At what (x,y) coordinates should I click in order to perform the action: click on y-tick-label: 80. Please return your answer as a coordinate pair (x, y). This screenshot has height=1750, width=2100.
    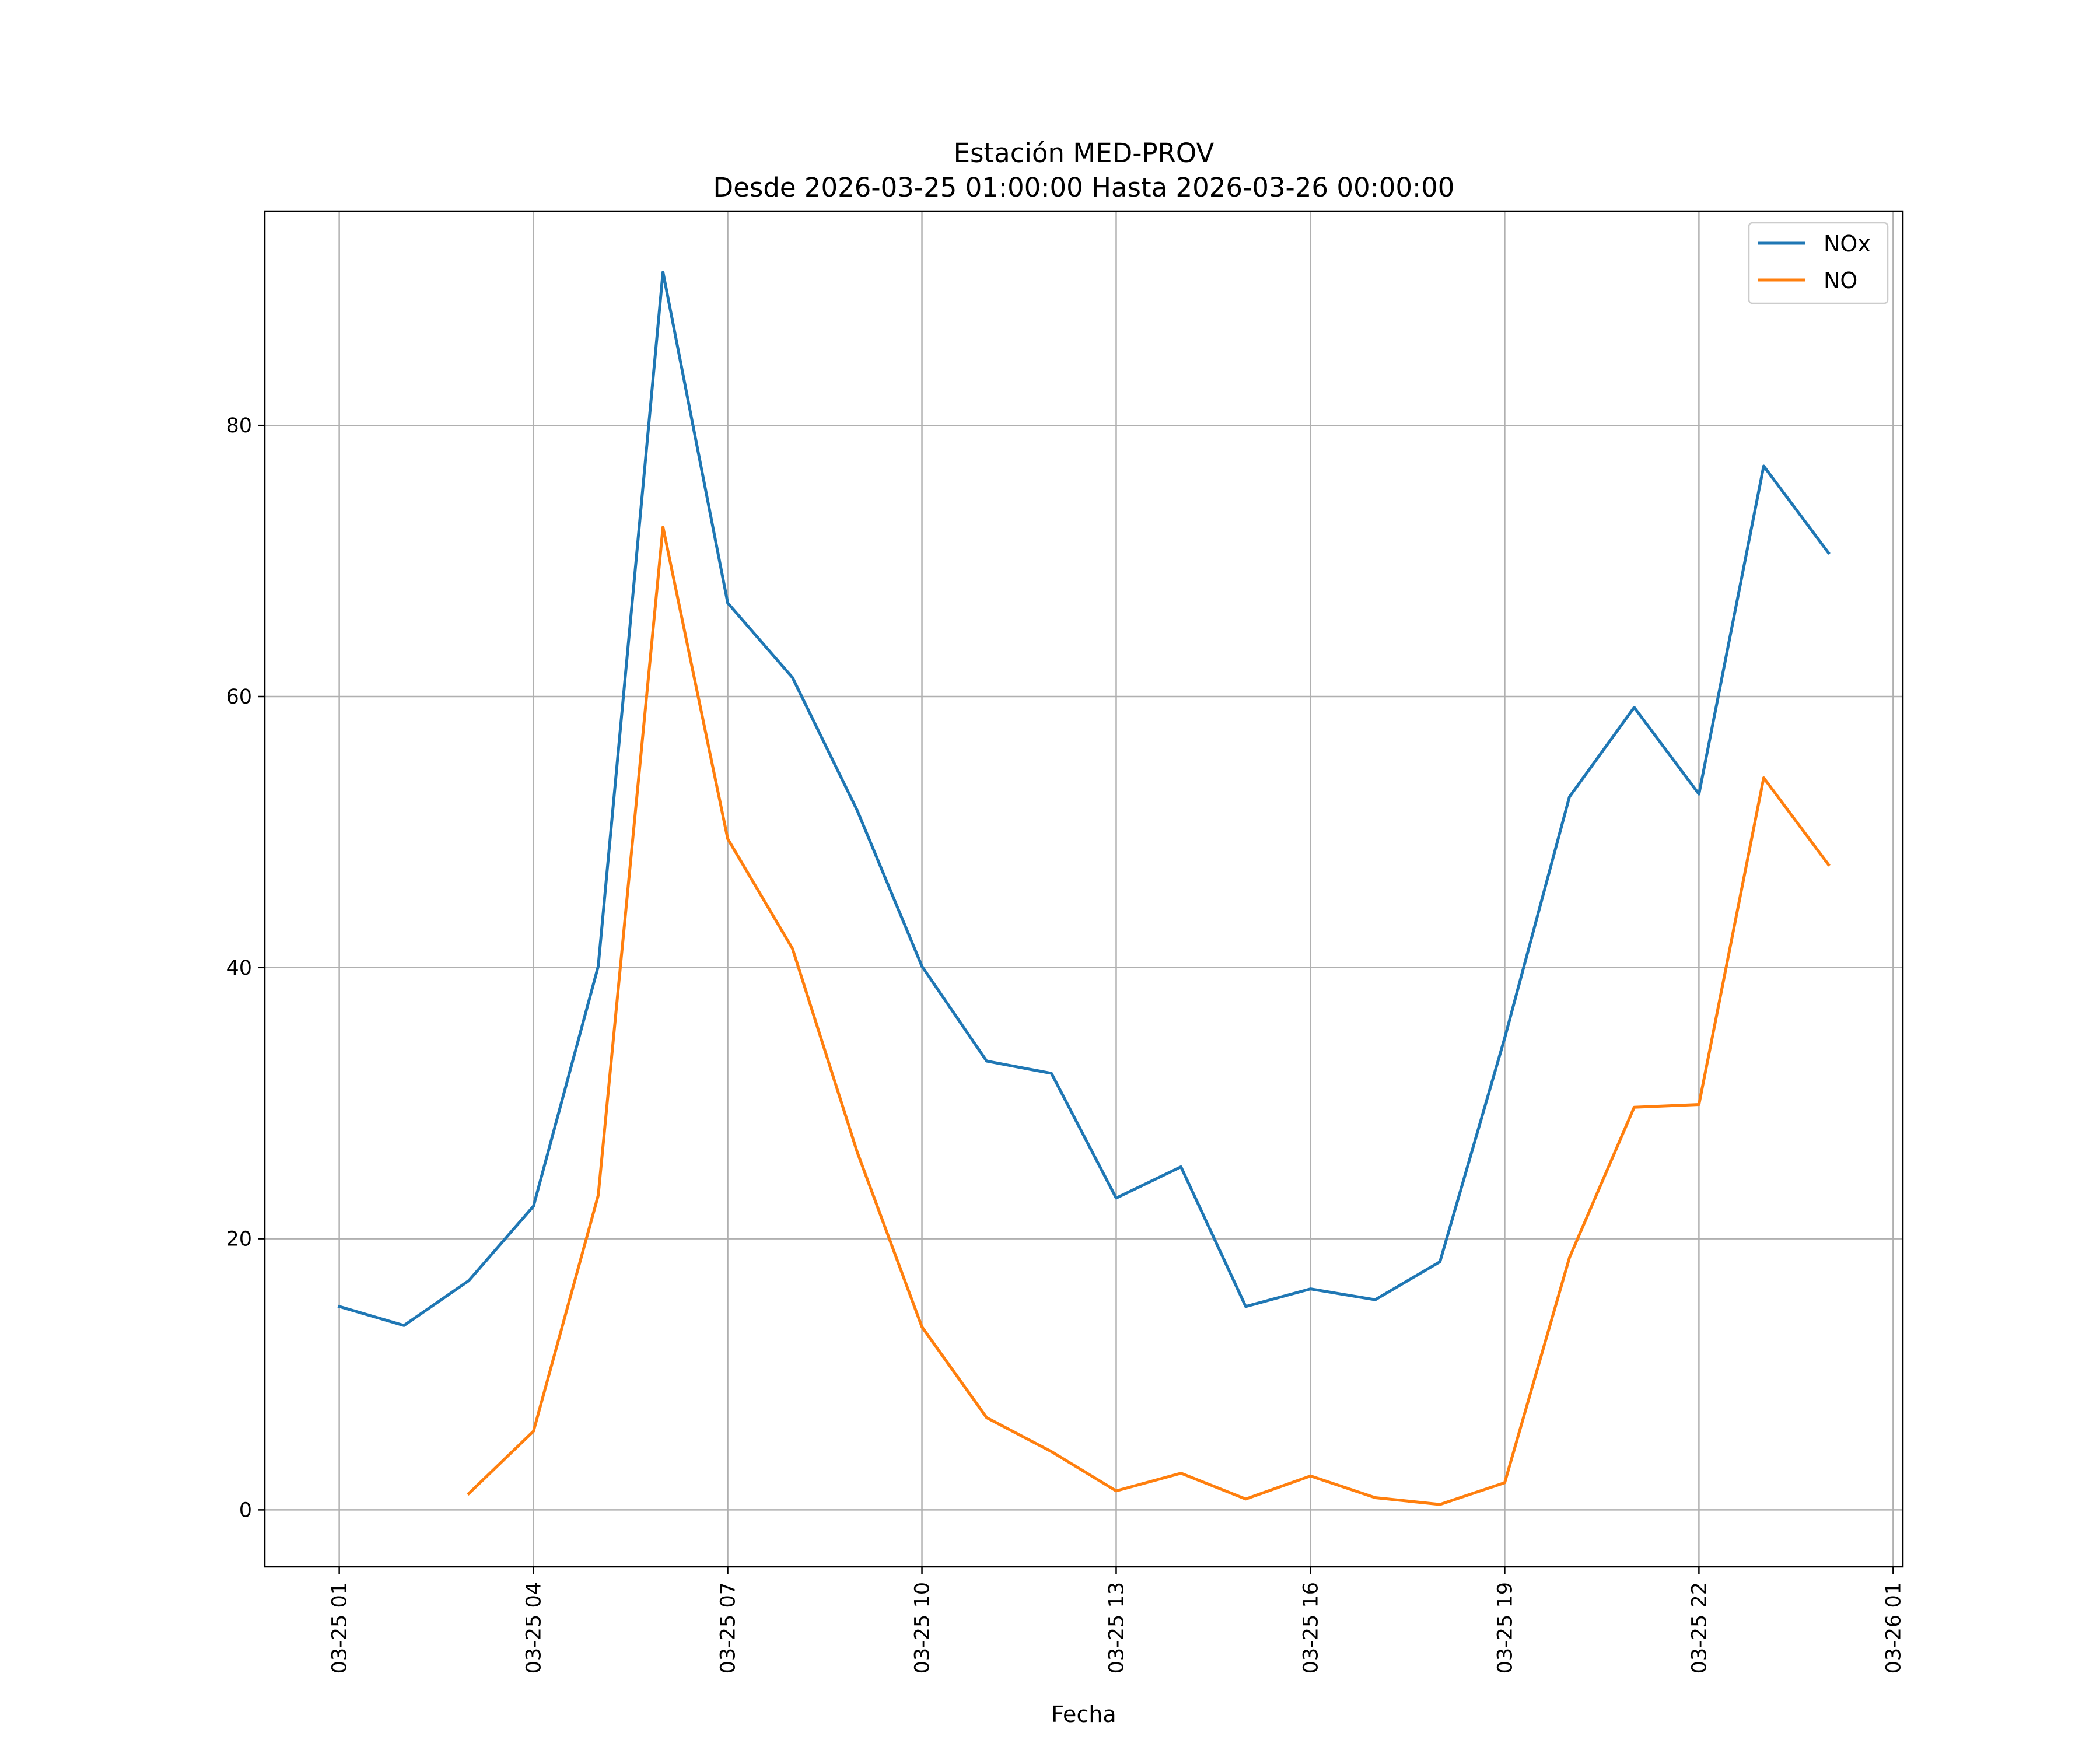
    Looking at the image, I should click on (239, 426).